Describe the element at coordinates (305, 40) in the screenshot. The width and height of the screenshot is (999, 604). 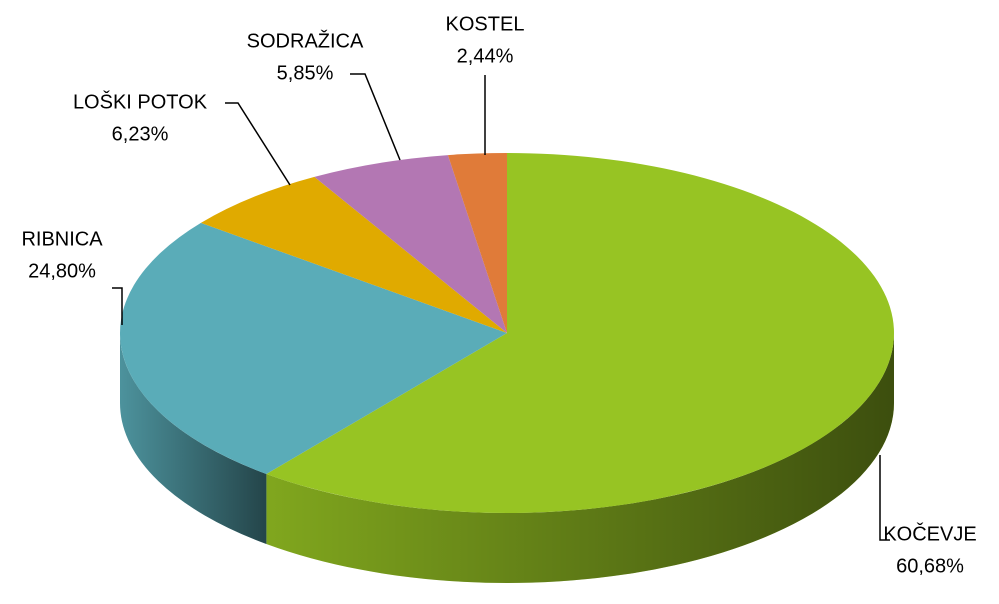
I see `slice-label: SODRAŽICA` at that location.